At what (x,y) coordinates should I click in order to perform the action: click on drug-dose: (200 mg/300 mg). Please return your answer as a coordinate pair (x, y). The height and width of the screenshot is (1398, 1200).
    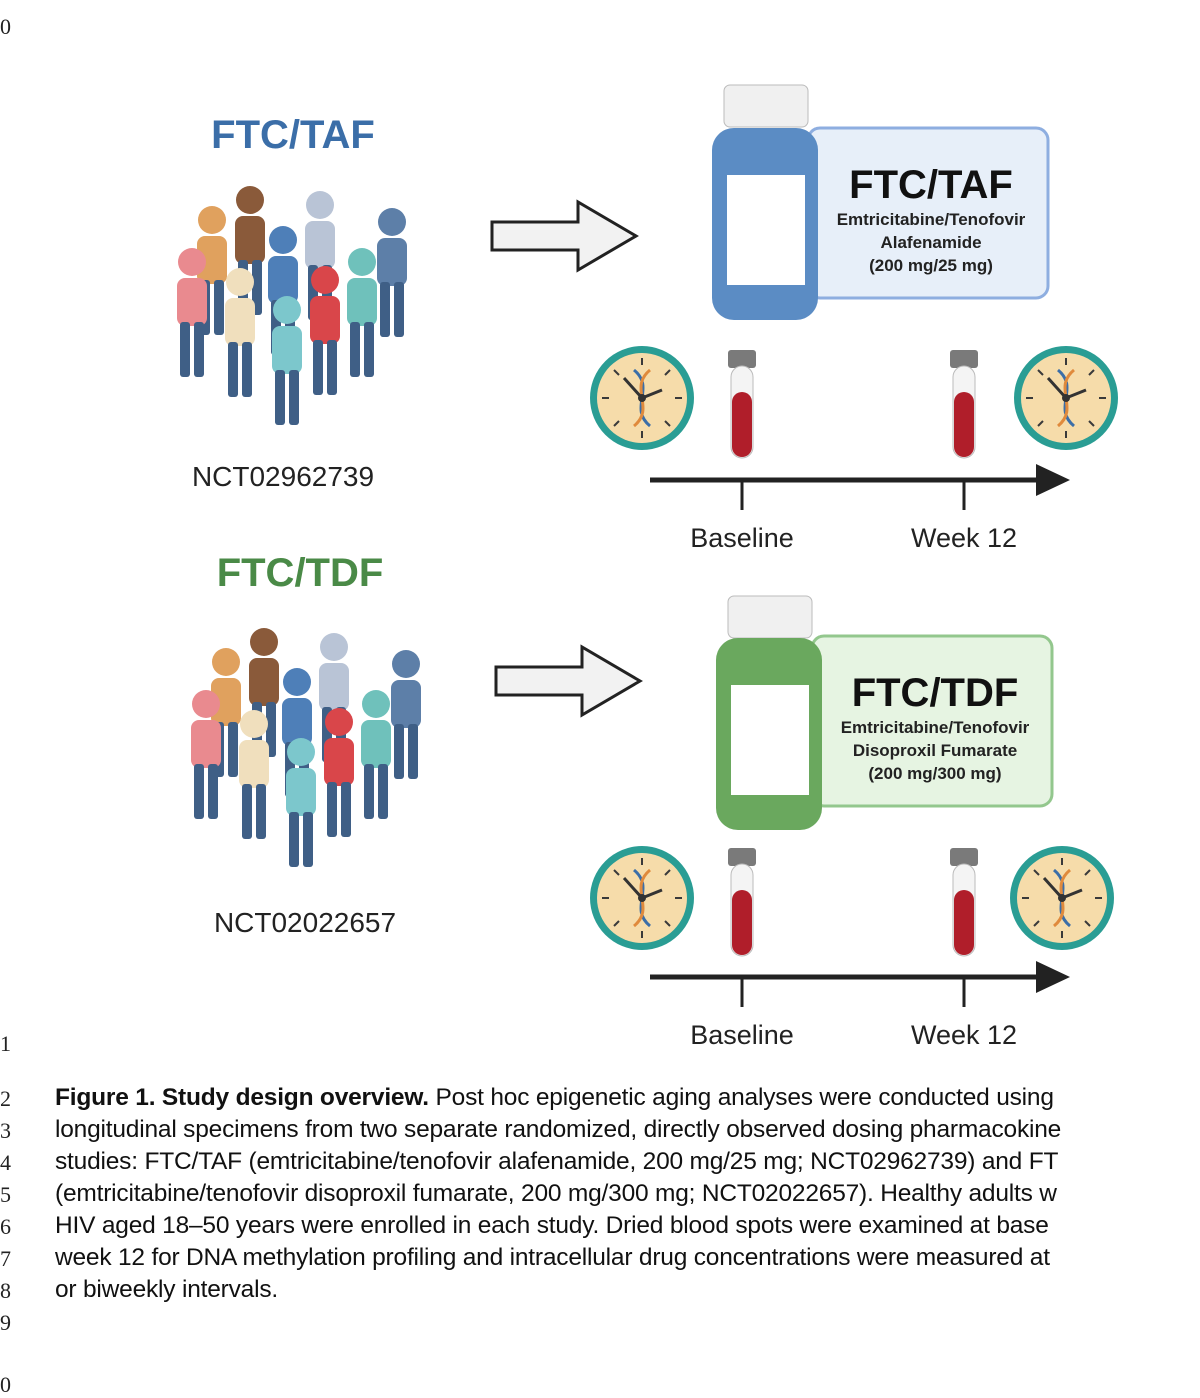
    Looking at the image, I should click on (934, 773).